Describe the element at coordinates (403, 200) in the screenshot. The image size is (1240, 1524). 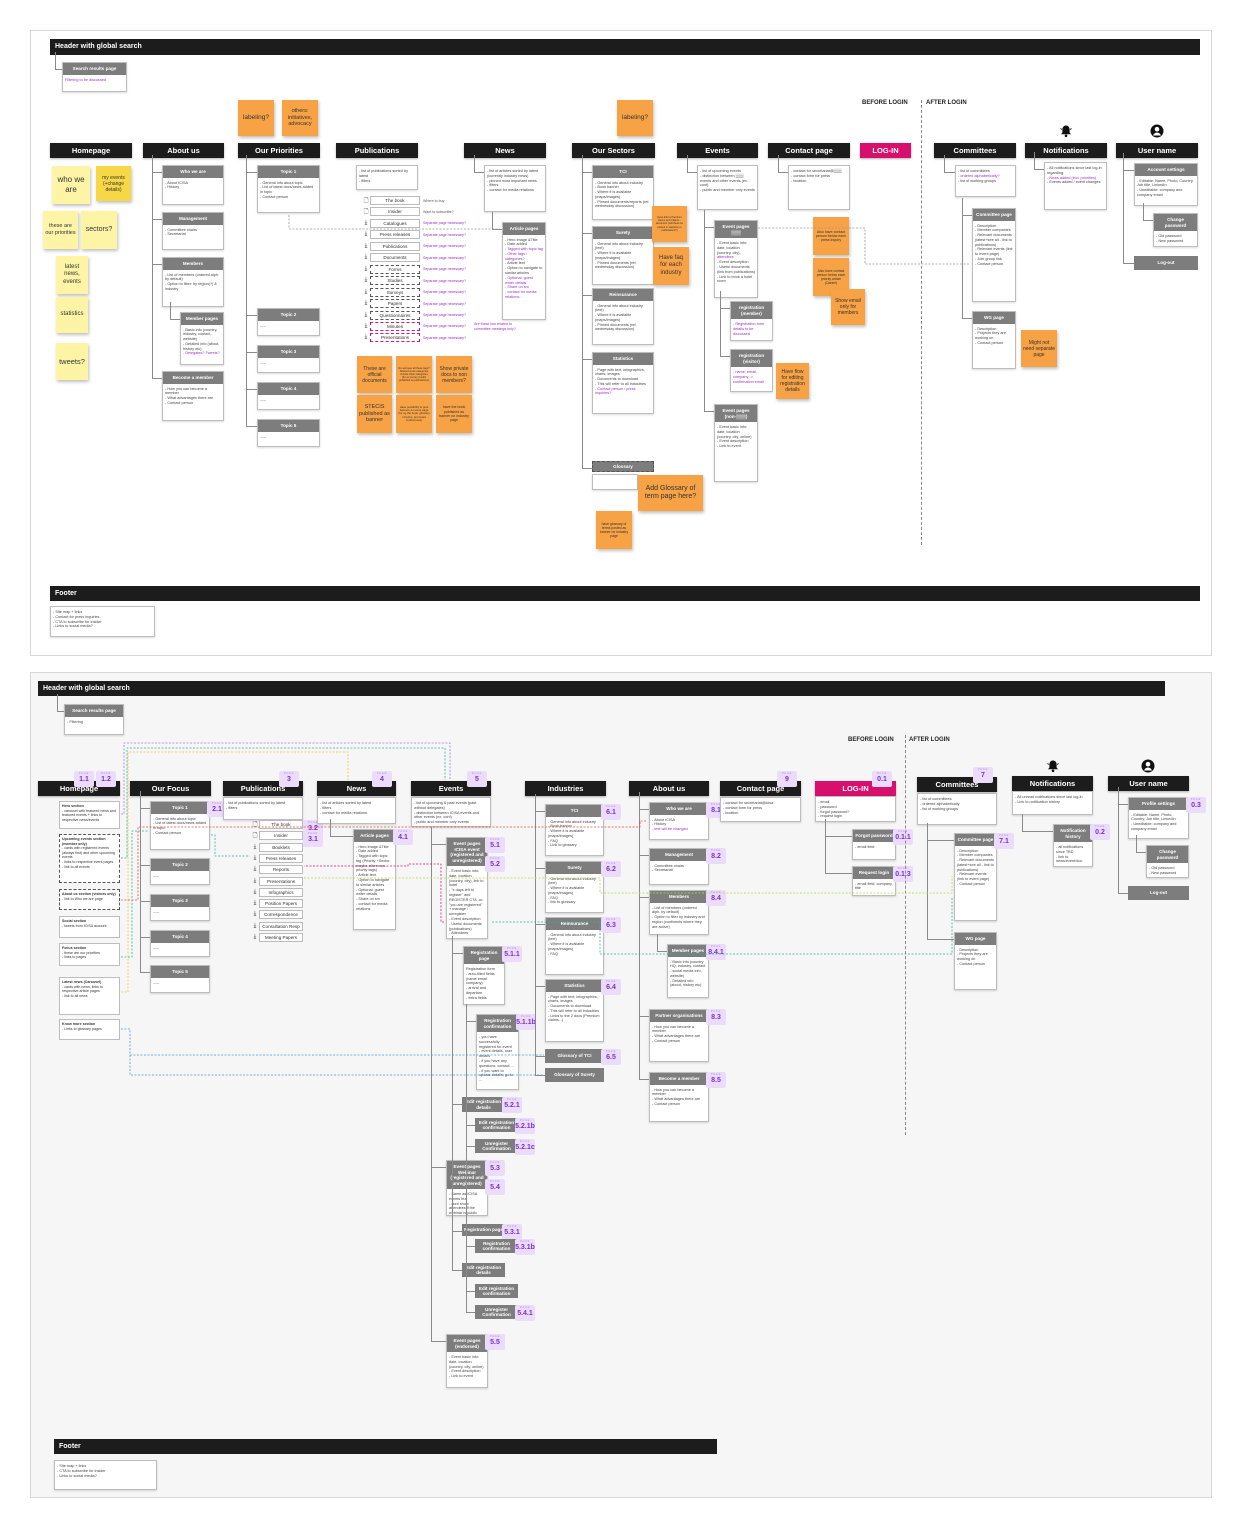
I see `publication-item: 🗋 The book Where to buy` at that location.